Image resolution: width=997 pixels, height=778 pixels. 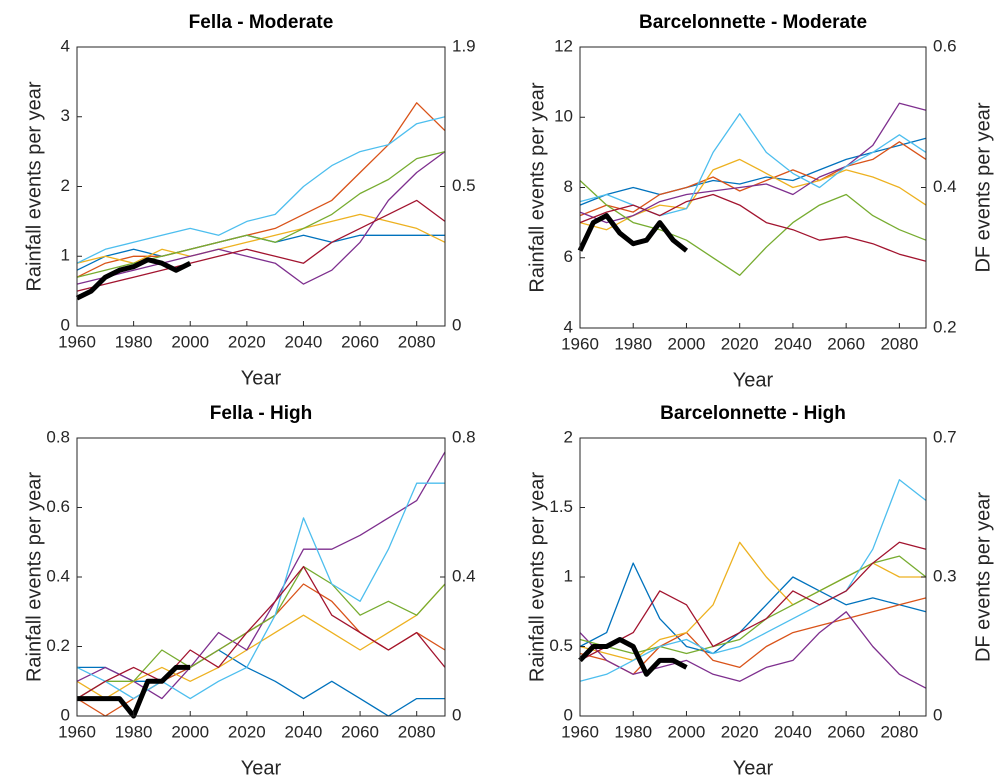 What do you see at coordinates (65, 115) in the screenshot?
I see `y-tick-label: 3` at bounding box center [65, 115].